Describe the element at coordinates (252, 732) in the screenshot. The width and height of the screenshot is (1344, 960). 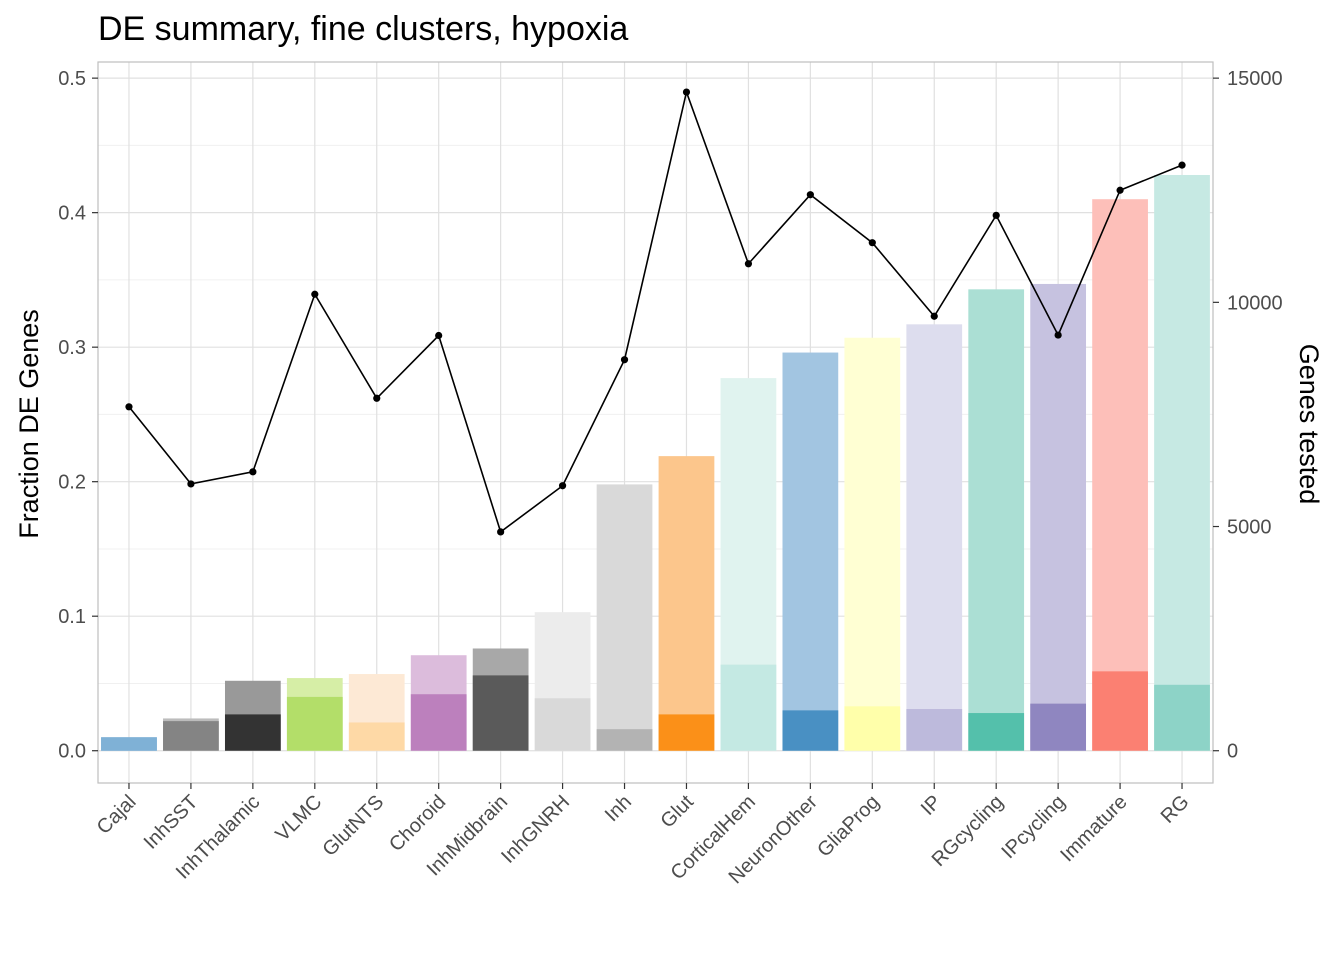
I see `bar-core-InhThalamic` at that location.